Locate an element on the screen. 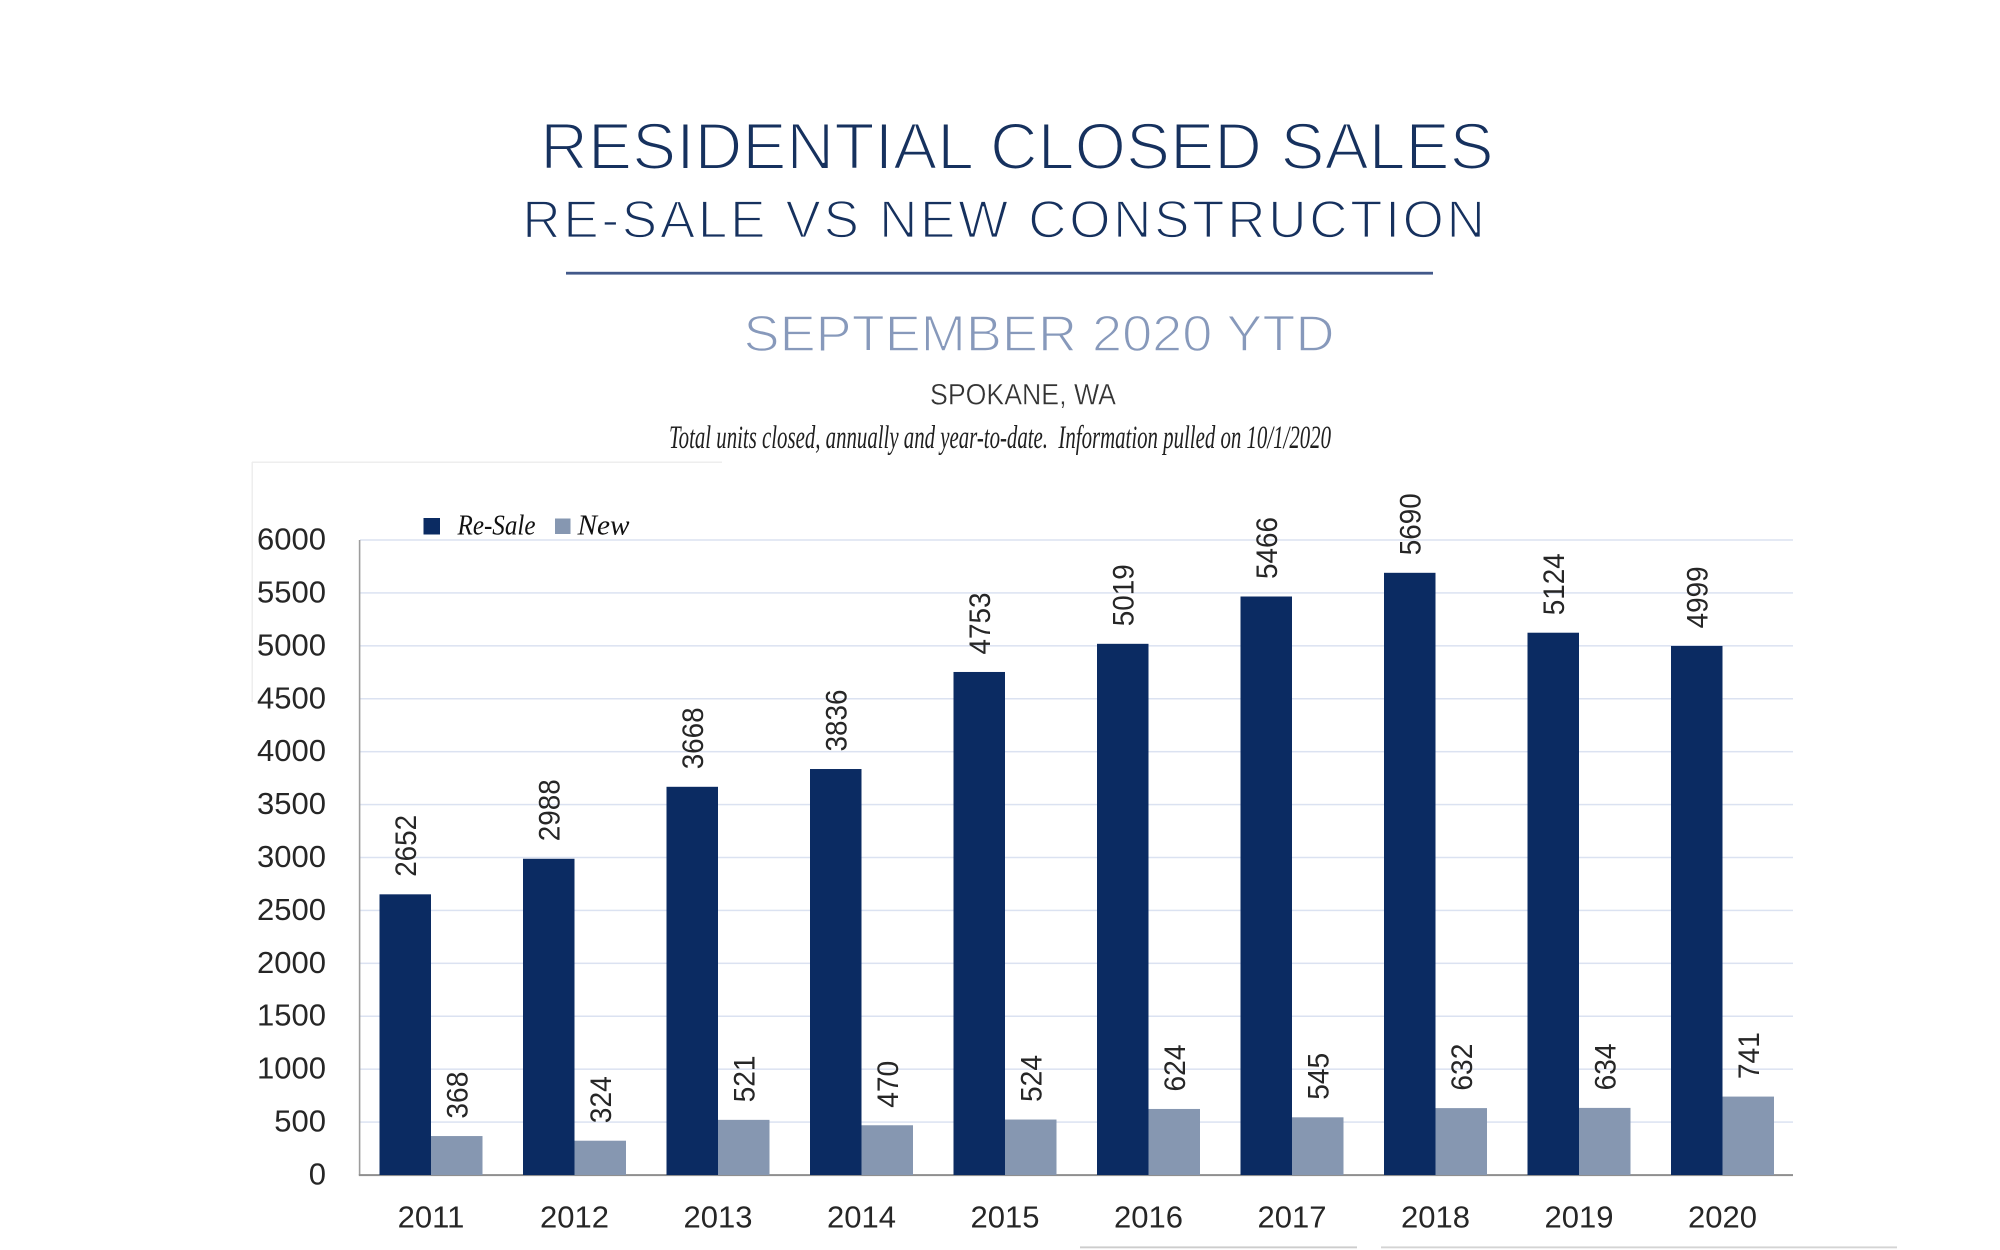 This screenshot has width=2000, height=1250. svg-text: 4999 is located at coordinates (1697, 597).